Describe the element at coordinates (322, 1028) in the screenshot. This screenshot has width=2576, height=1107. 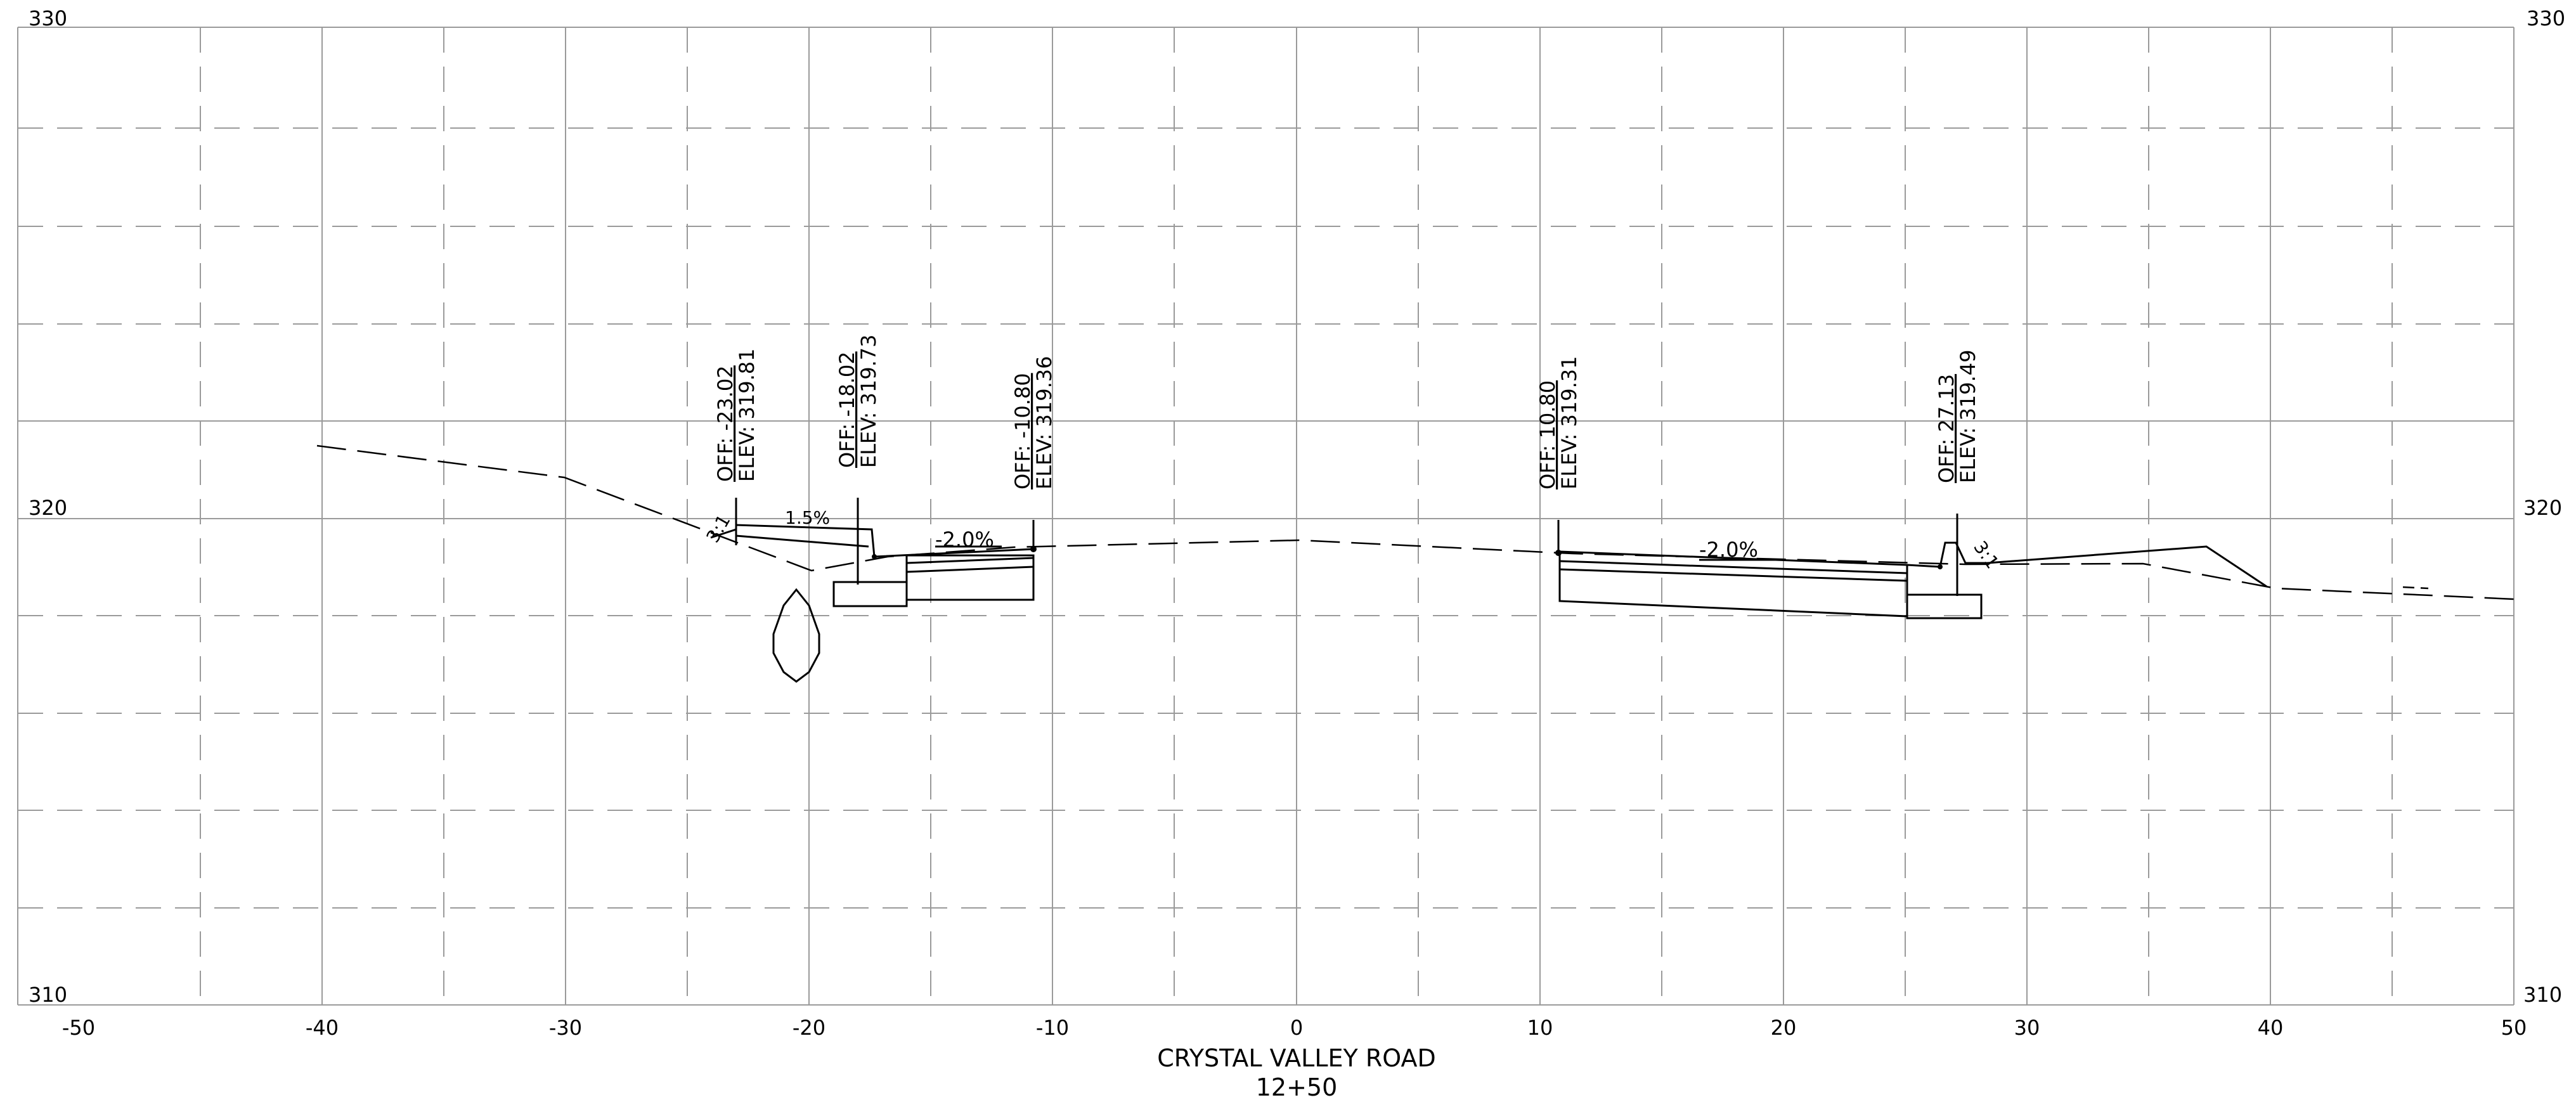
I see `x-tick-label: -40` at that location.